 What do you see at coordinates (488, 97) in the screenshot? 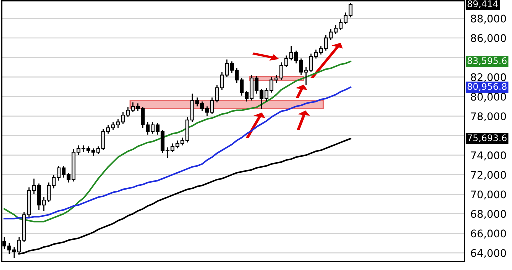
I see `y-tick-label: 80,000` at bounding box center [488, 97].